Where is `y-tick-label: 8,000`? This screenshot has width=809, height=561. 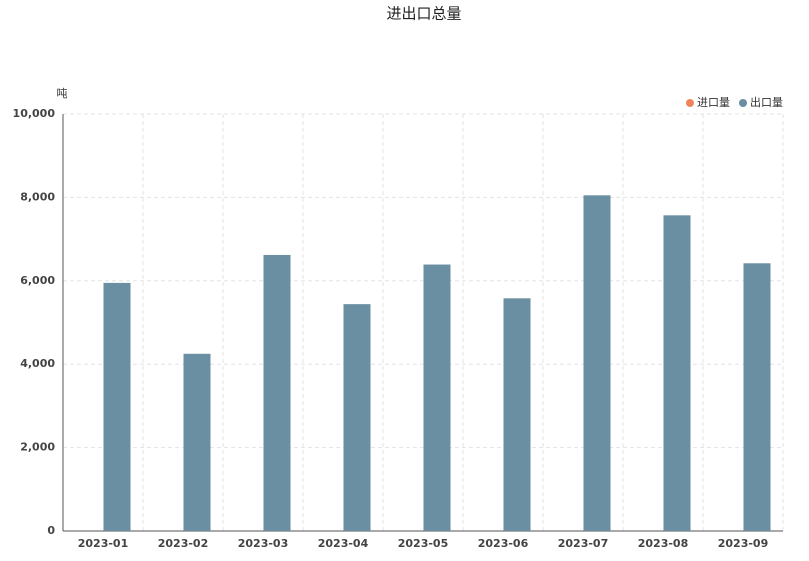 y-tick-label: 8,000 is located at coordinates (37, 196).